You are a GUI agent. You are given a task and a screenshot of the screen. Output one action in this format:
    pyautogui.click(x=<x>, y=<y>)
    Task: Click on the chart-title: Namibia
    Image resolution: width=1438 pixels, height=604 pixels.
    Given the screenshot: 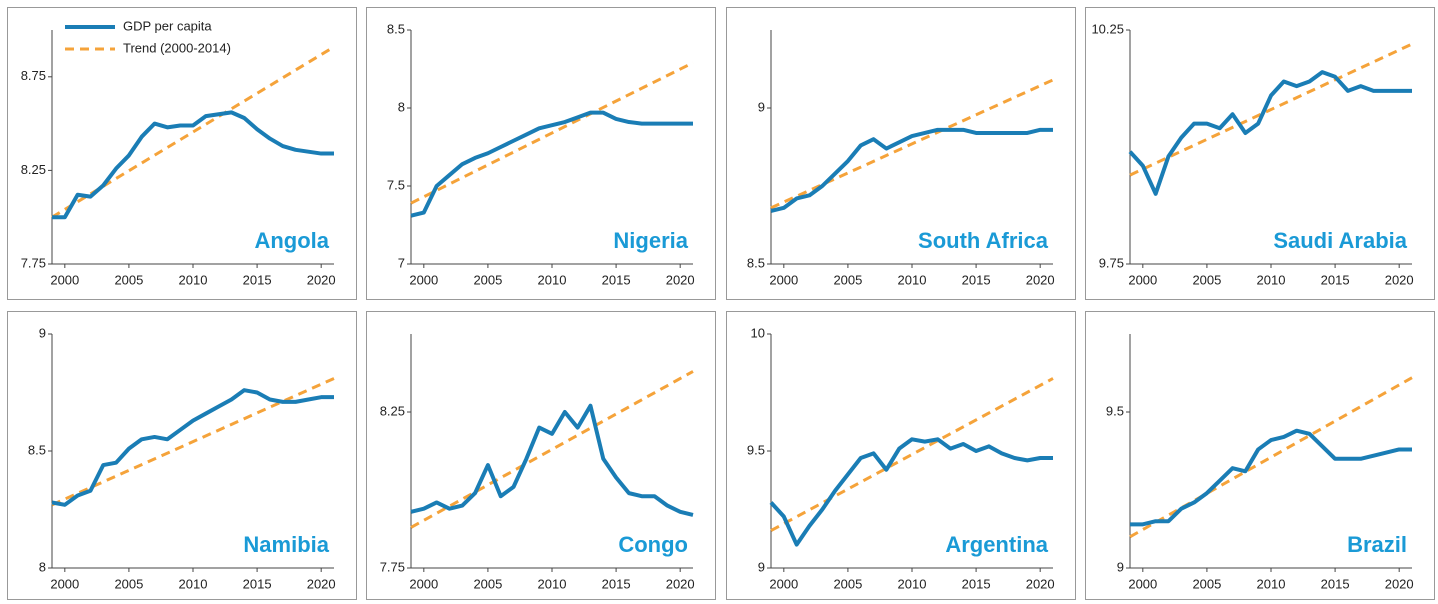 What is the action you would take?
    pyautogui.click(x=286, y=544)
    